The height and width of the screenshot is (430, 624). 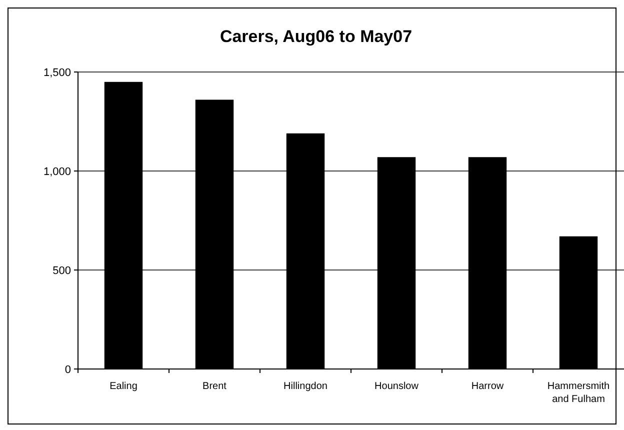 What do you see at coordinates (67, 370) in the screenshot?
I see `y-tick-label: 0` at bounding box center [67, 370].